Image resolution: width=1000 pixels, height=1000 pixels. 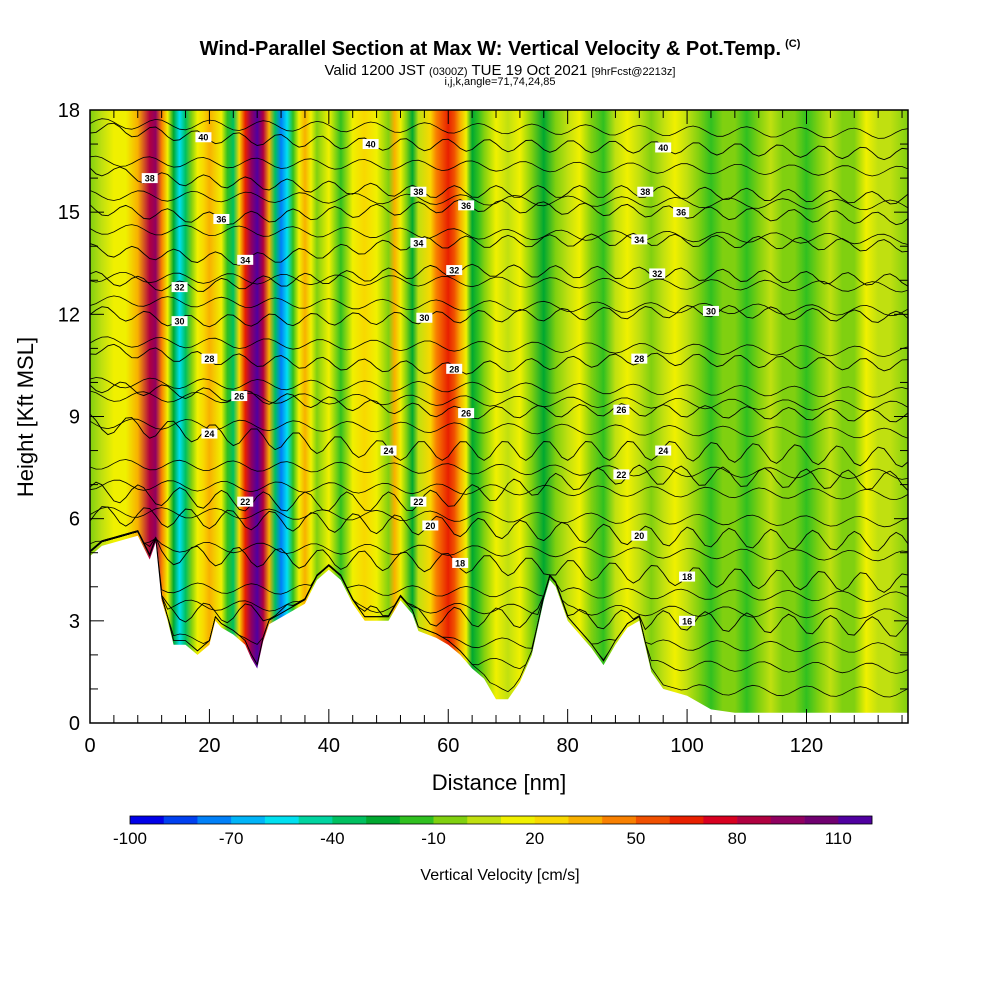 What do you see at coordinates (25, 417) in the screenshot?
I see `y-axis-label: Height [Kft MSL]` at bounding box center [25, 417].